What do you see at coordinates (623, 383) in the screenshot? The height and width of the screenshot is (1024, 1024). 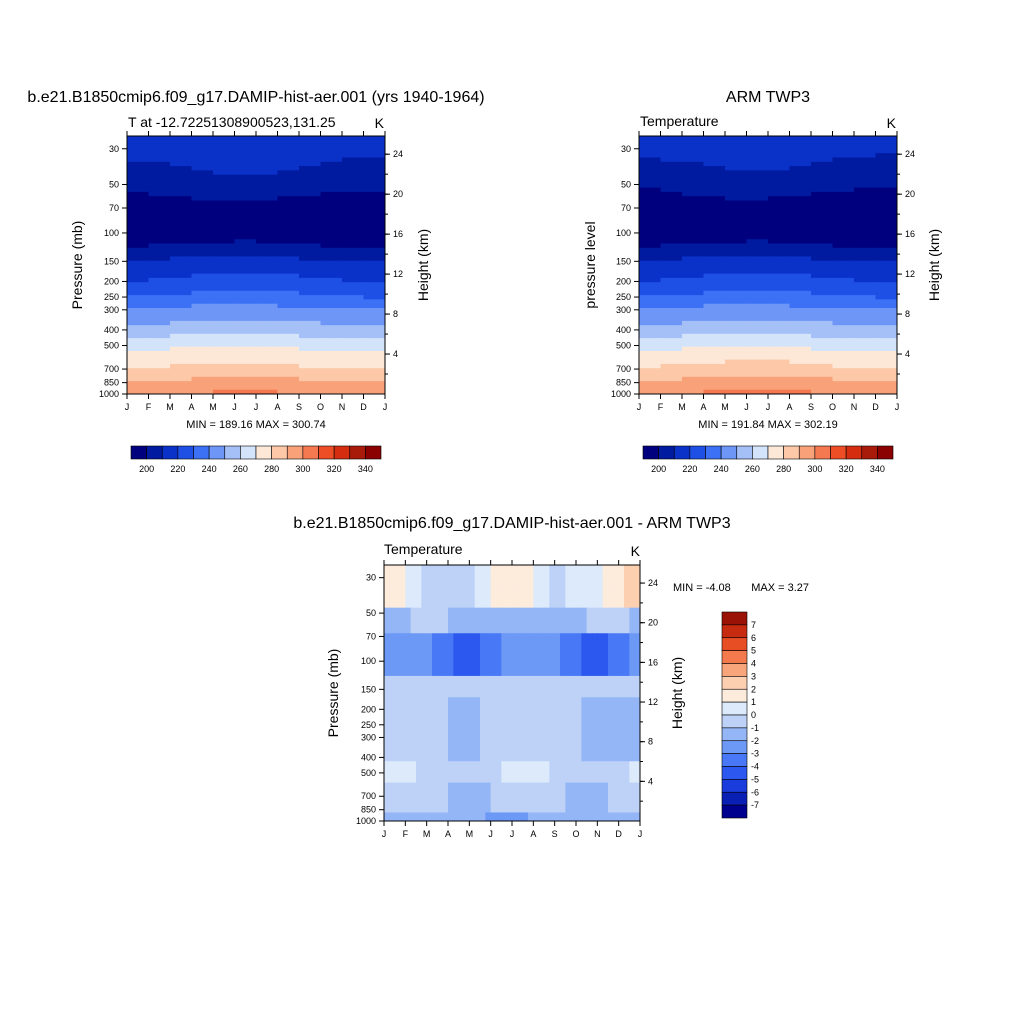 I see `y-tick-label: 850` at bounding box center [623, 383].